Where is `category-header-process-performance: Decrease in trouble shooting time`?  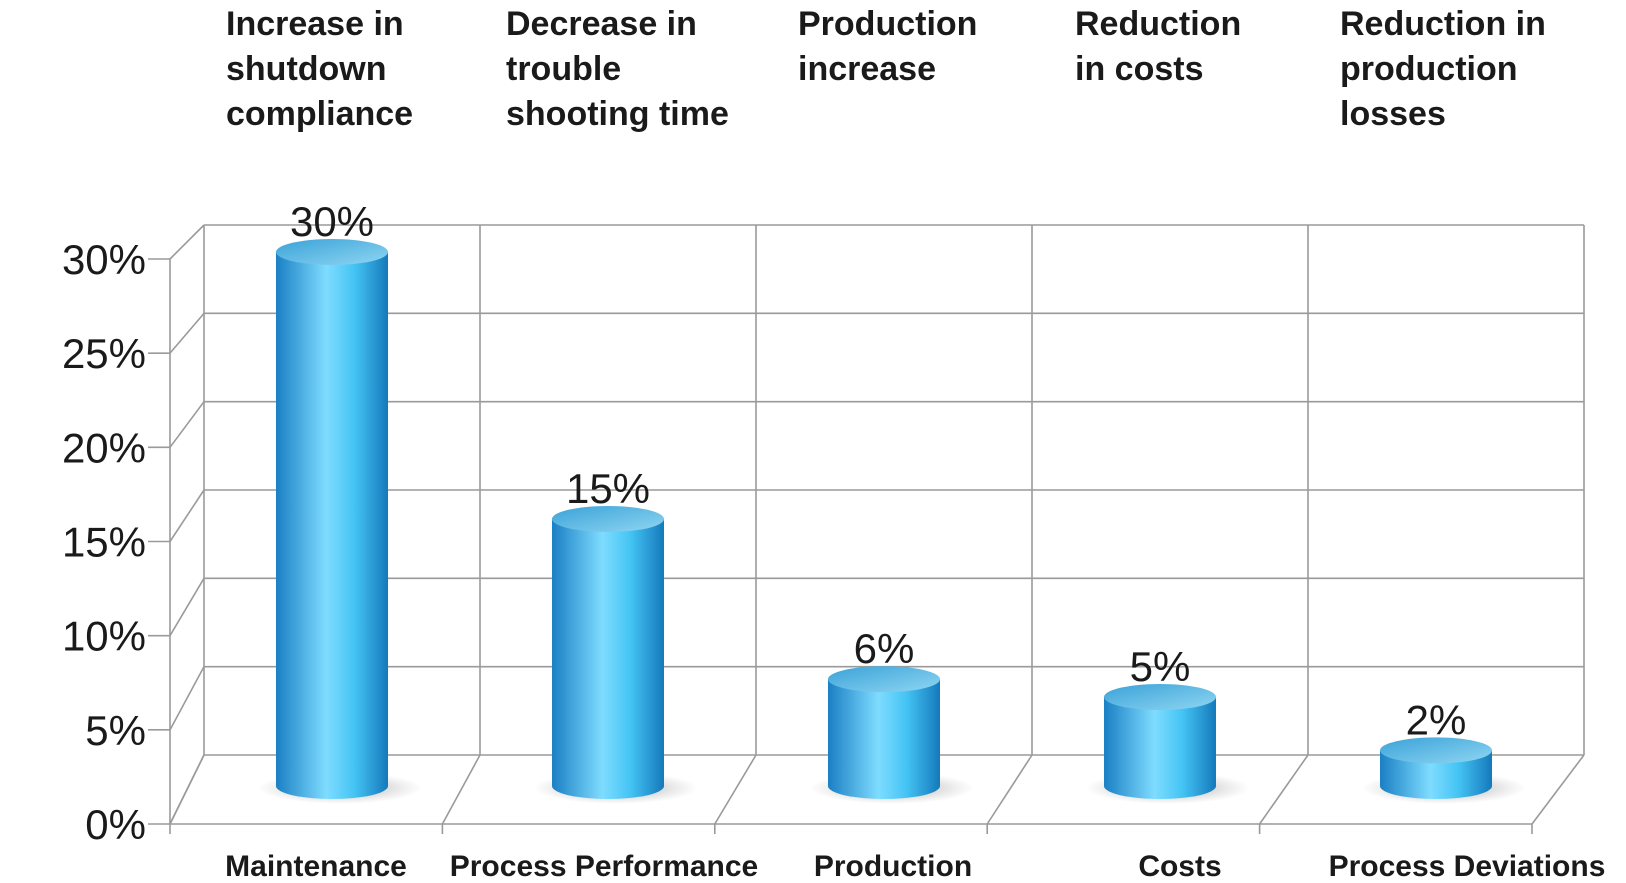 category-header-process-performance: Decrease in trouble shooting time is located at coordinates (617, 69).